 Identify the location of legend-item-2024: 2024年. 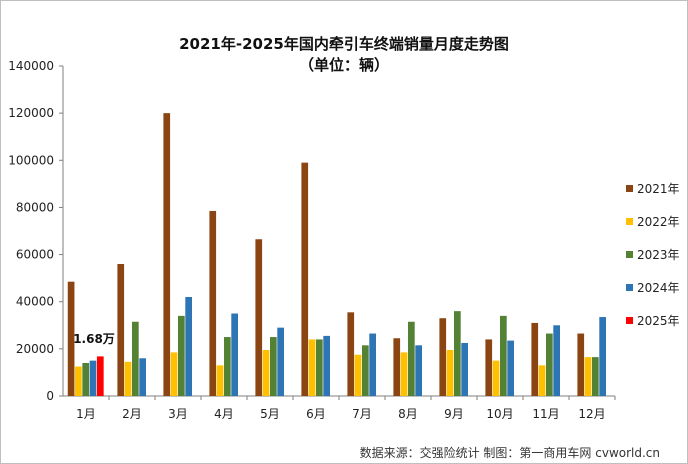
(653, 287).